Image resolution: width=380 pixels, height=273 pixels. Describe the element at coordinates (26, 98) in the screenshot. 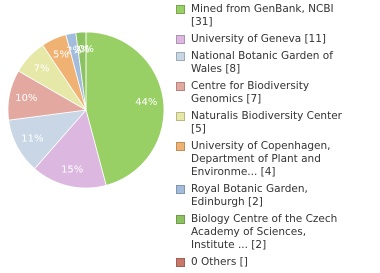

I see `slice-label: 10%` at that location.